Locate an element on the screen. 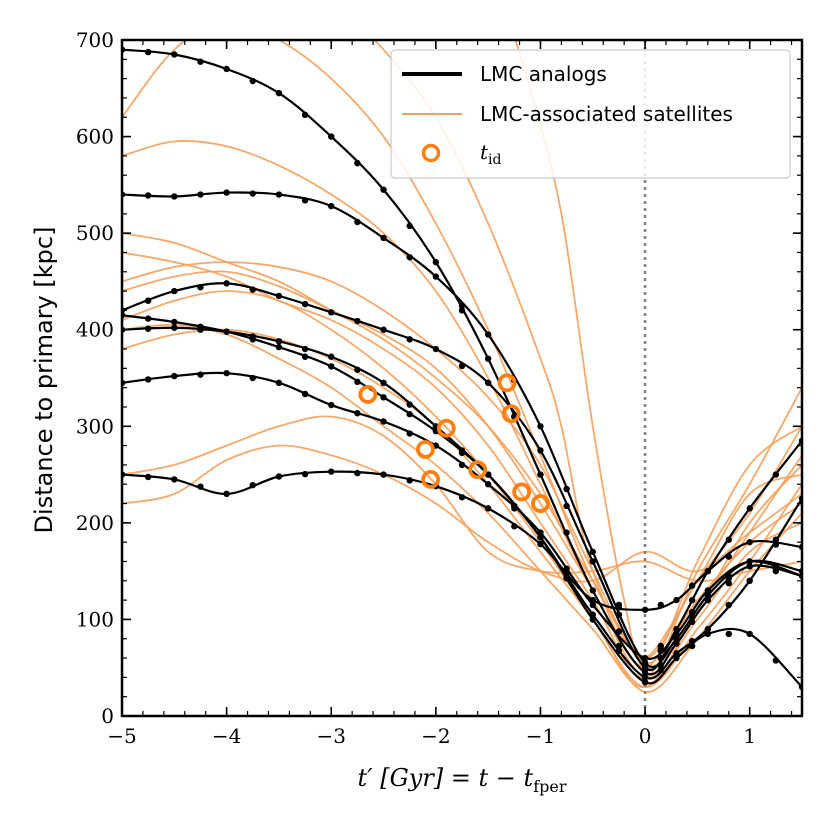  y-tick-label: 700 is located at coordinates (95, 40).